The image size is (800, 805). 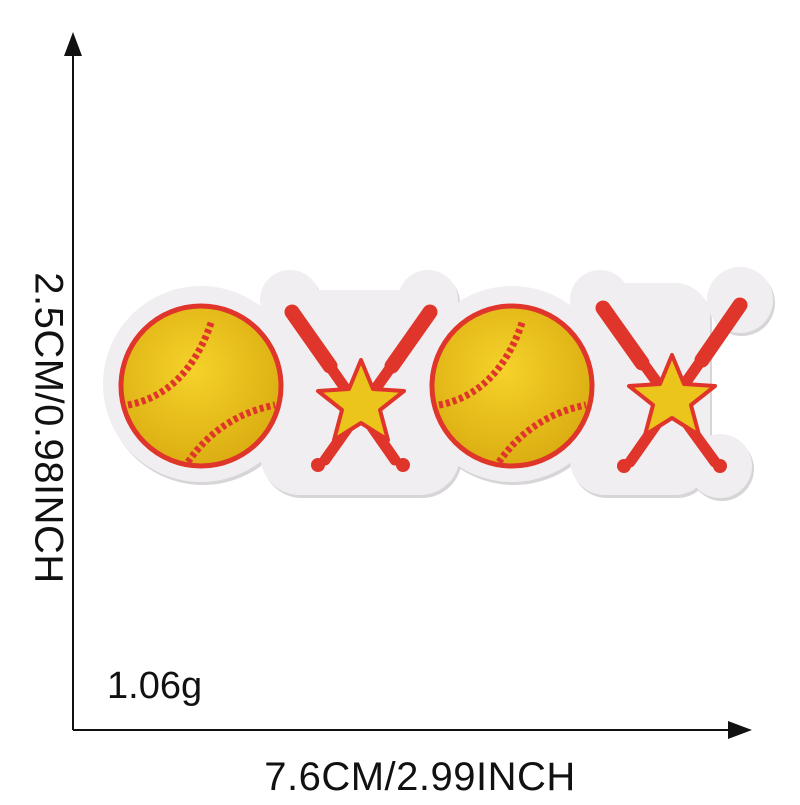 What do you see at coordinates (48, 428) in the screenshot?
I see `height-dimension-label: 2.5CM/0.98INCH` at bounding box center [48, 428].